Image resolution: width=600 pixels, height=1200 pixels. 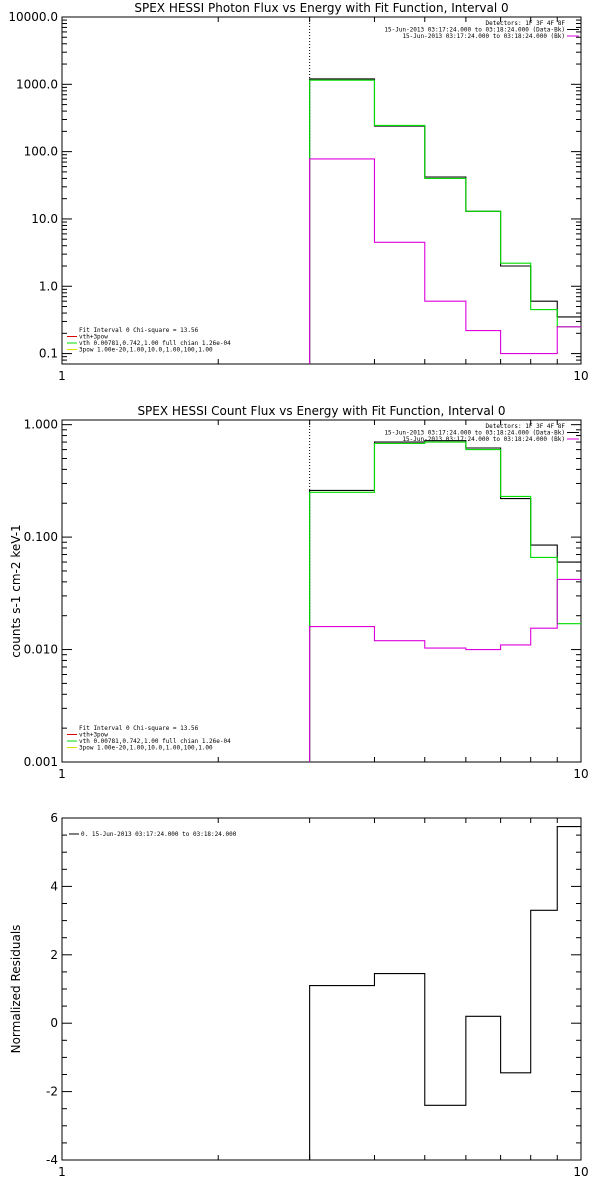 I want to click on y-tick-label: 4, so click(x=54, y=886).